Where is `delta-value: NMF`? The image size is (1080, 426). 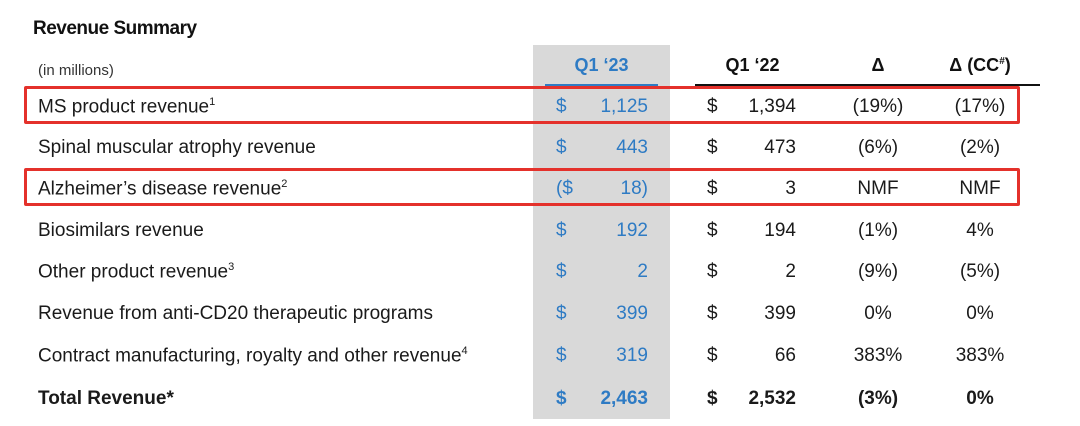
delta-value: NMF is located at coordinates (878, 188).